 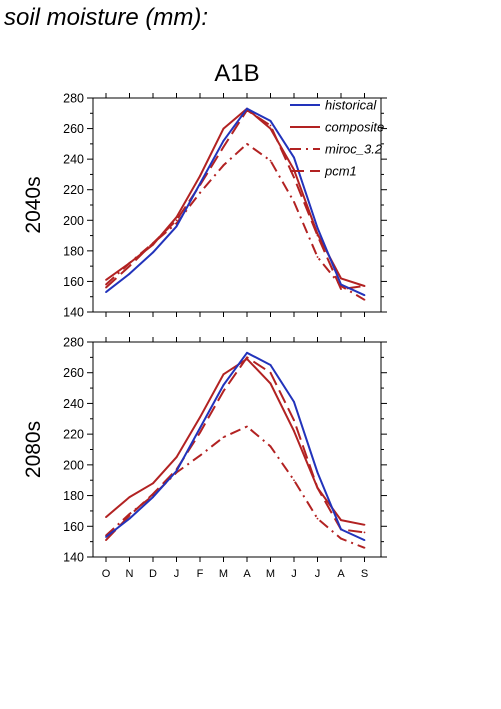 What do you see at coordinates (294, 574) in the screenshot?
I see `x-tick-label: J` at bounding box center [294, 574].